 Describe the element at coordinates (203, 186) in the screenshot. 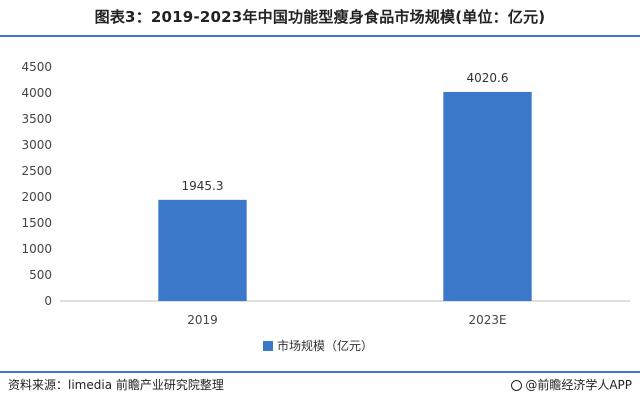

I see `bar-data-label: 1945.3` at that location.